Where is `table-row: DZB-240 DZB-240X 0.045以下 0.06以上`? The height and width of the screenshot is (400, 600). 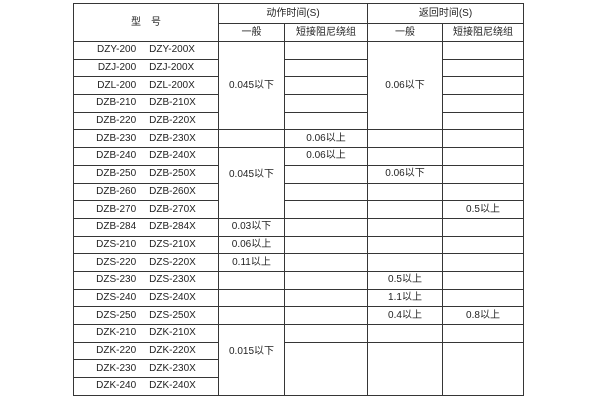
table-row: DZB-240 DZB-240X 0.045以下 0.06以上 is located at coordinates (298, 183).